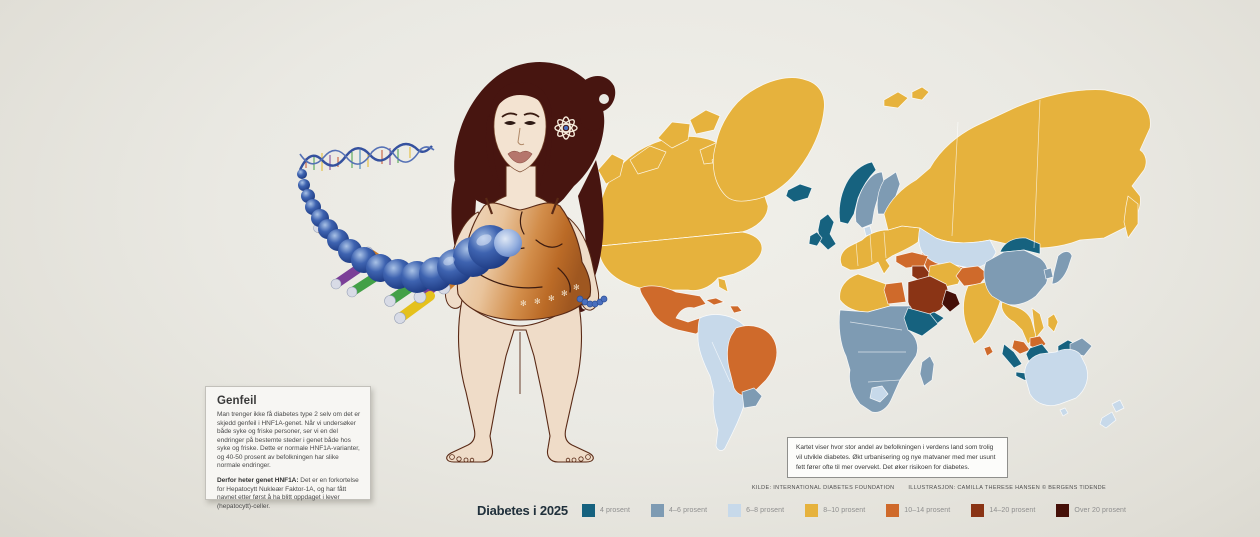 The height and width of the screenshot is (537, 1260). I want to click on map-region-australia, so click(1056, 377).